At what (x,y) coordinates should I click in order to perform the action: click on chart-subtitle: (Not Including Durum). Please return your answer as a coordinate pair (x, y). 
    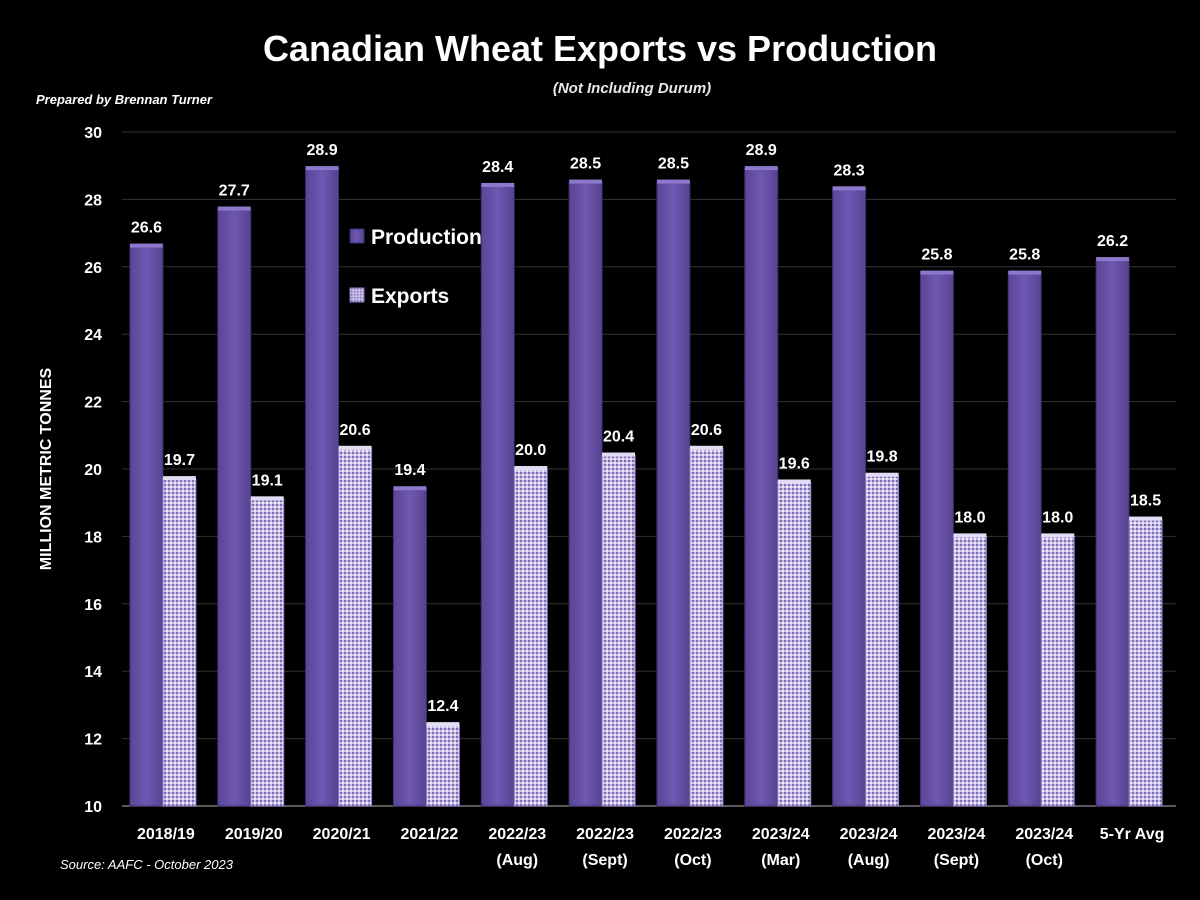
    Looking at the image, I should click on (632, 88).